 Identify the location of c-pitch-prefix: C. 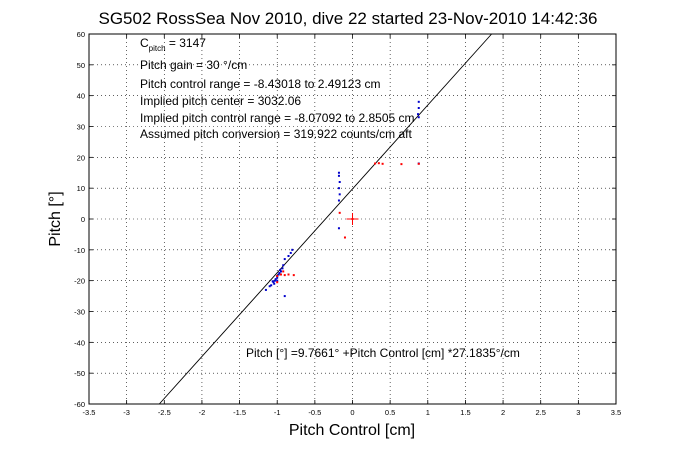
(144, 43).